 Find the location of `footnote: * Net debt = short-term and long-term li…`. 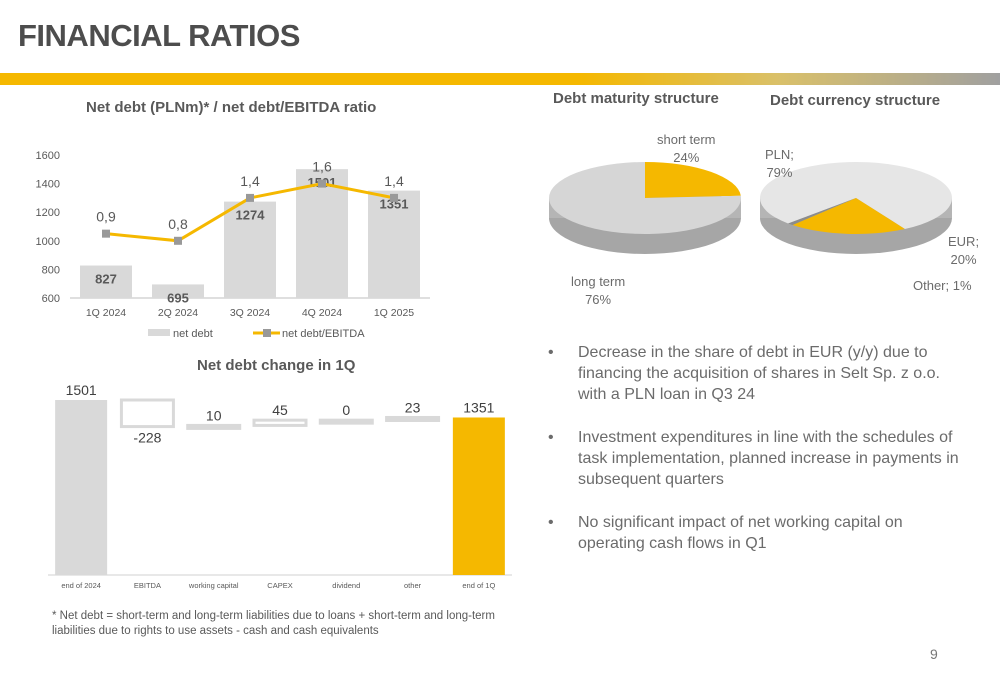

footnote: * Net debt = short-term and long-term li… is located at coordinates (273, 623).